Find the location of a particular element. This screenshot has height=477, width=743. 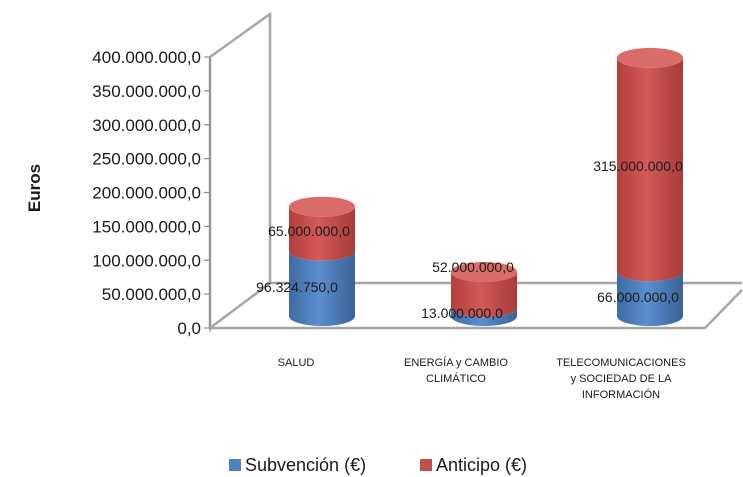

y-tick-label: 0,0 is located at coordinates (189, 328).